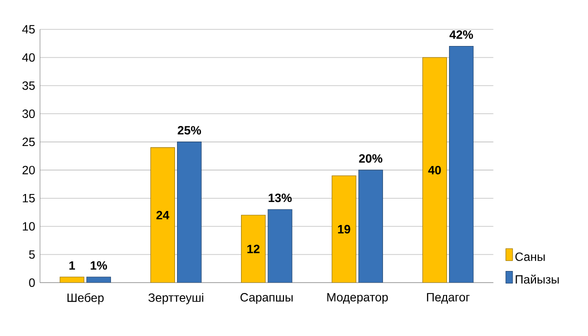 The image size is (588, 336). I want to click on y-tick-label: 15, so click(28, 198).